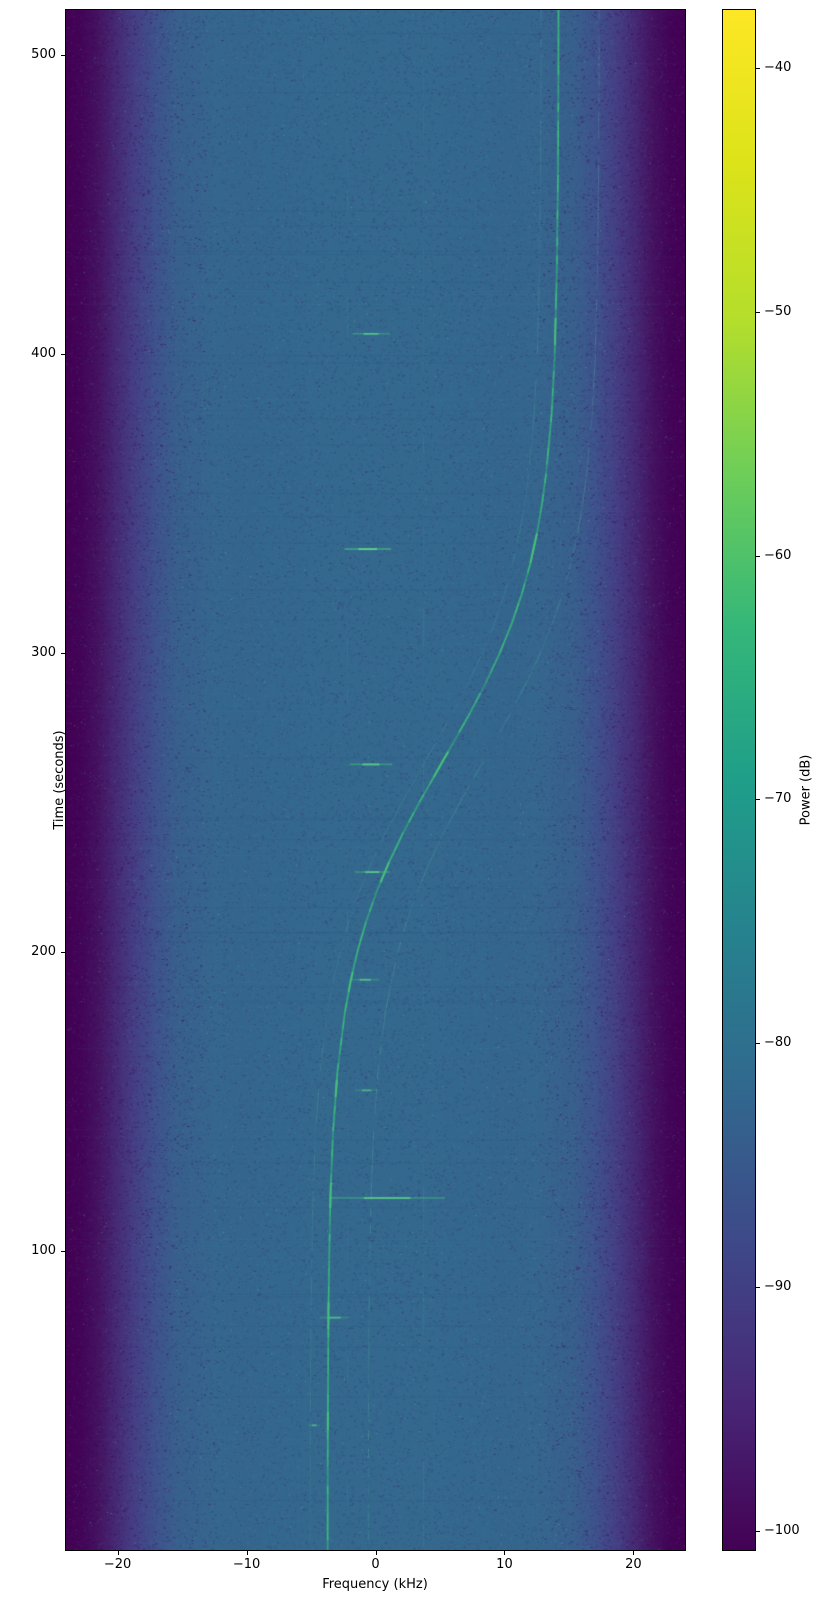  What do you see at coordinates (782, 1530) in the screenshot?
I see `colorbar-tick-label: −100` at bounding box center [782, 1530].